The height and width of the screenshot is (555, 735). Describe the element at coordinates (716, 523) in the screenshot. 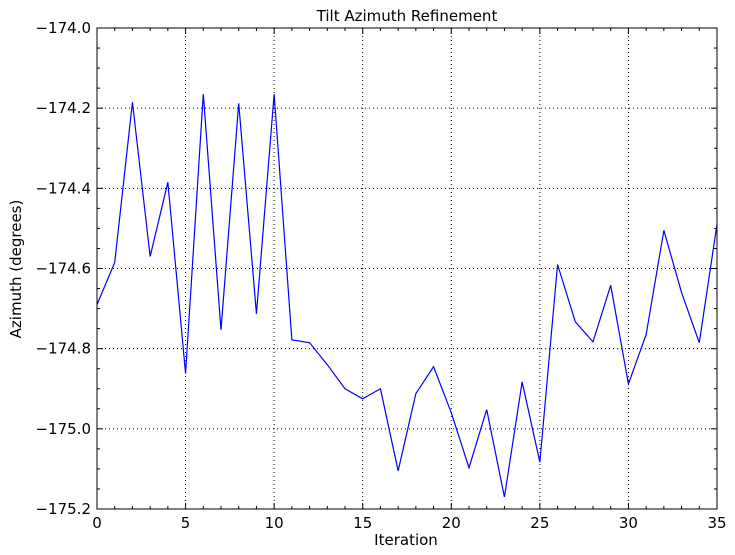

I see `x-tick-label: 35` at that location.